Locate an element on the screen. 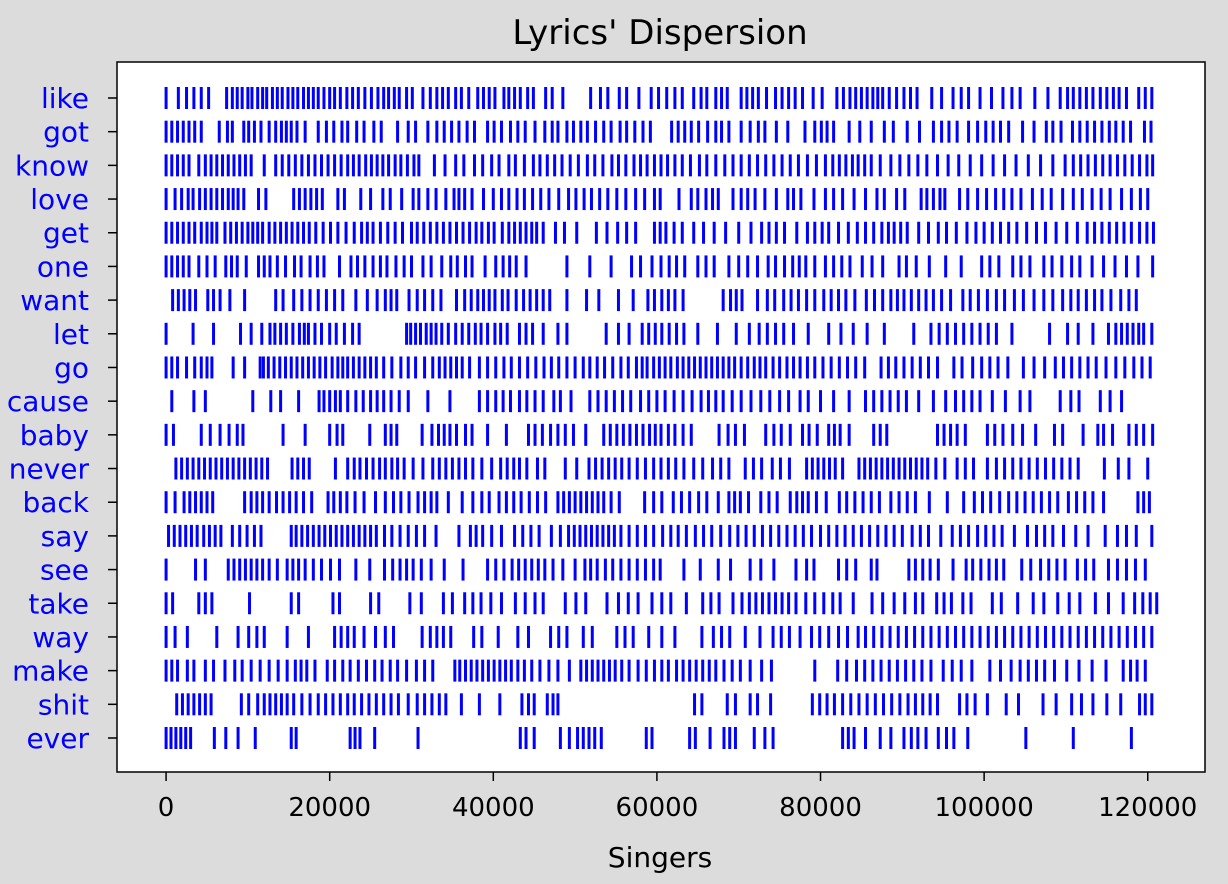  y-tick-label-one: one is located at coordinates (63, 266).